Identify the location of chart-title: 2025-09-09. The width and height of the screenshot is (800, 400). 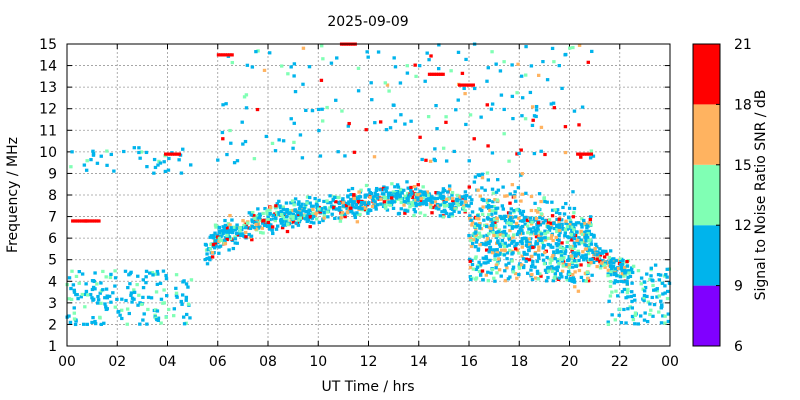
(367, 22).